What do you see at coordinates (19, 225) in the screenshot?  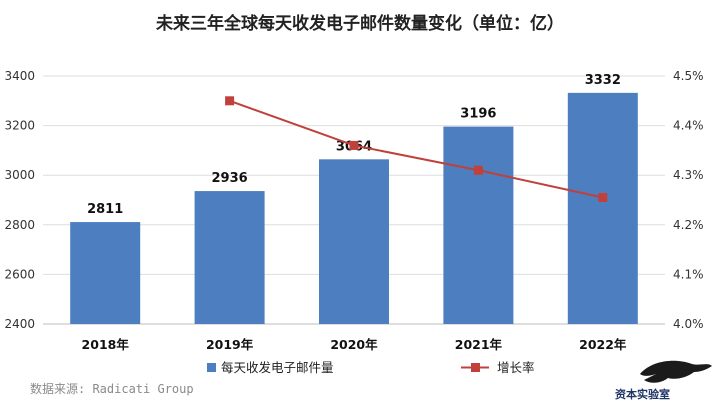 I see `left-axis-tick-label: 2800` at bounding box center [19, 225].